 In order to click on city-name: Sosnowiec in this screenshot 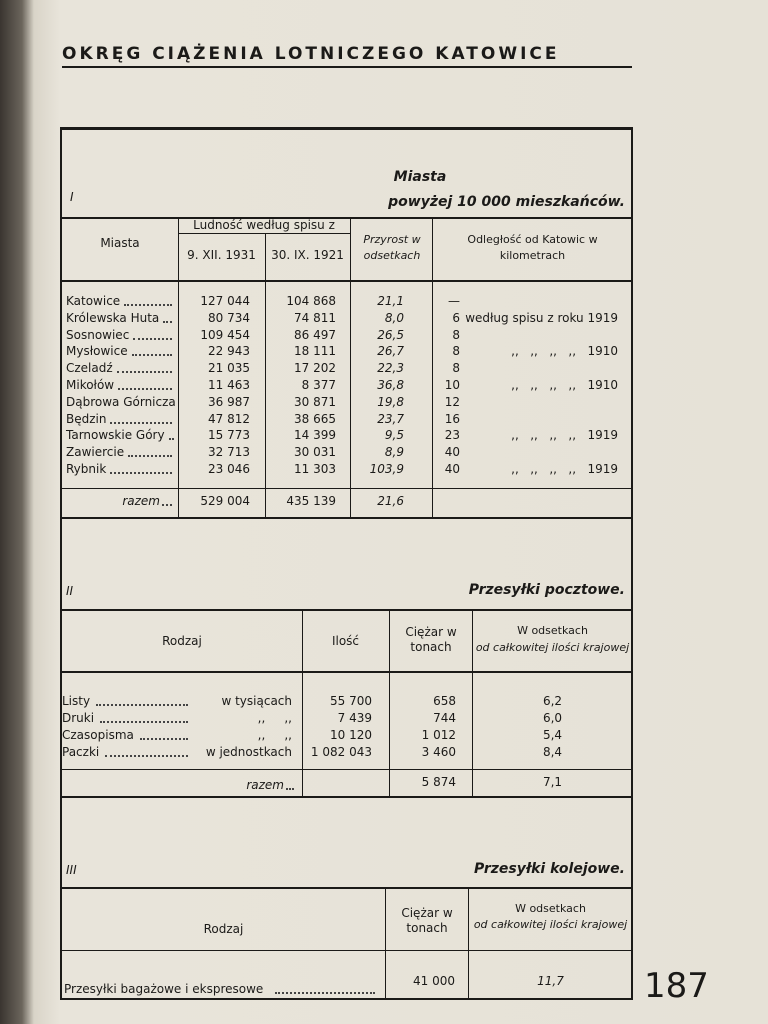, I will do `click(98, 334)`.